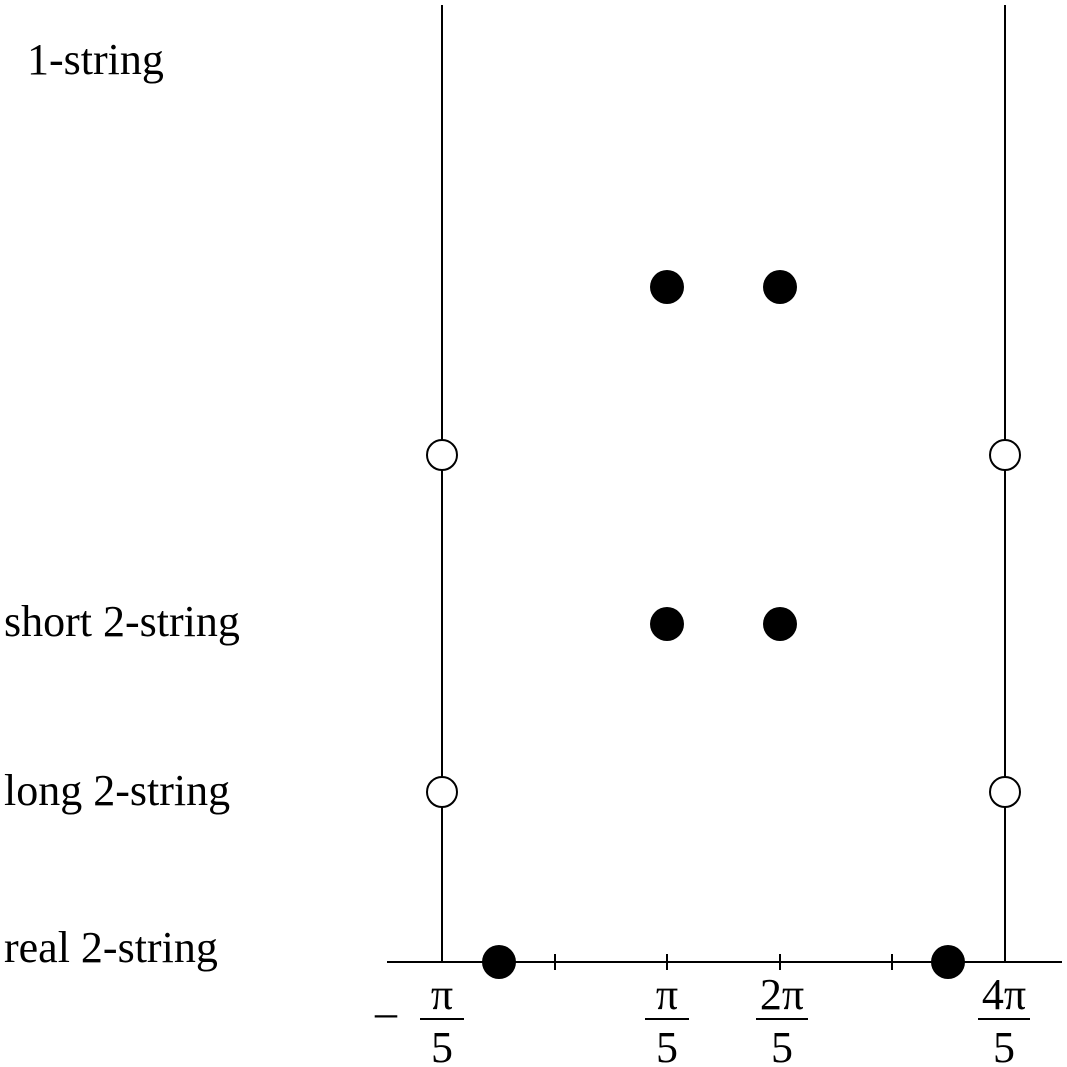 The width and height of the screenshot is (1067, 1067). What do you see at coordinates (782, 994) in the screenshot?
I see `tick-label-numerator: 2π` at bounding box center [782, 994].